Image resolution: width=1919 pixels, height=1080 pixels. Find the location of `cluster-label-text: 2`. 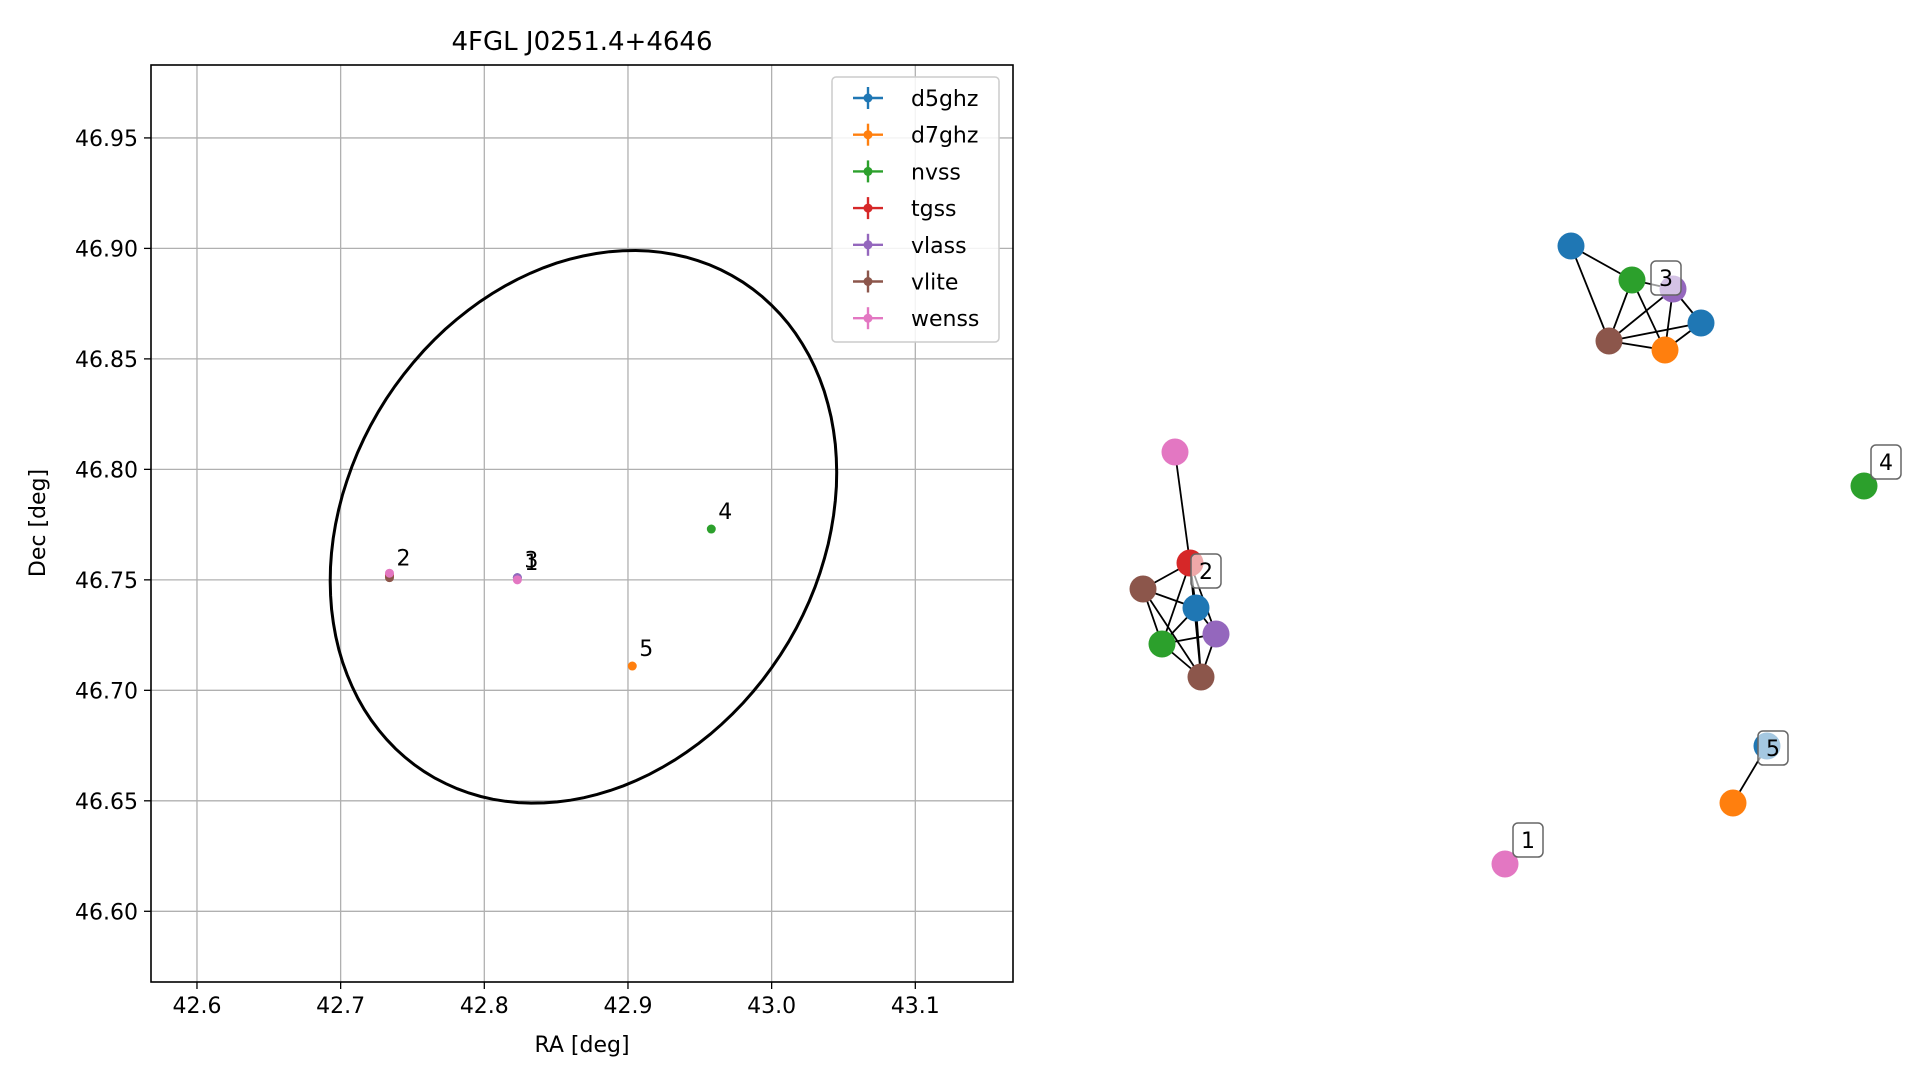

cluster-label-text: 2 is located at coordinates (1206, 572).